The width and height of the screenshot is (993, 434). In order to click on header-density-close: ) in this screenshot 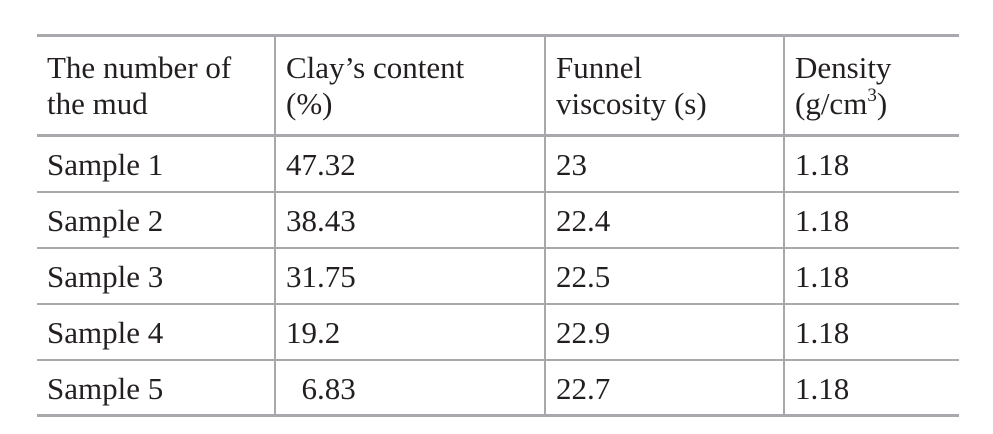, I will do `click(882, 103)`.